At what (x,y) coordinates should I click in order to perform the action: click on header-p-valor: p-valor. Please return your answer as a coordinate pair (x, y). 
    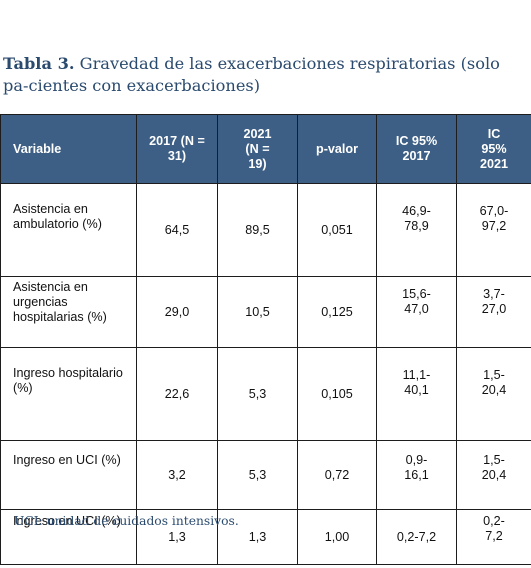
    Looking at the image, I should click on (337, 149).